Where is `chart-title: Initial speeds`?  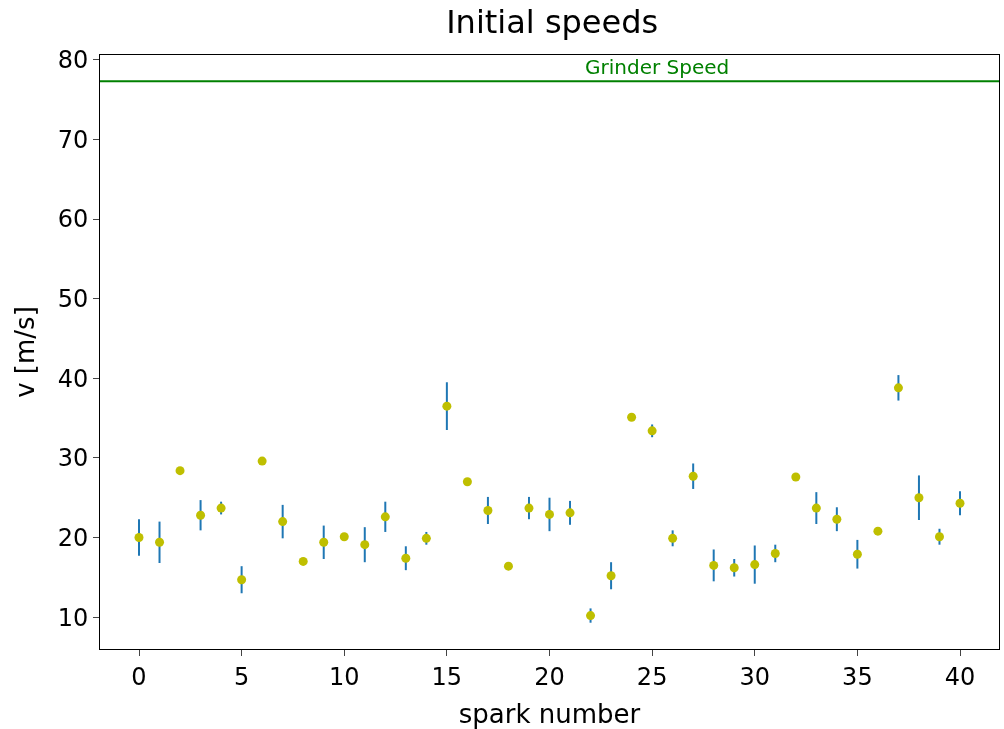
chart-title: Initial speeds is located at coordinates (552, 22).